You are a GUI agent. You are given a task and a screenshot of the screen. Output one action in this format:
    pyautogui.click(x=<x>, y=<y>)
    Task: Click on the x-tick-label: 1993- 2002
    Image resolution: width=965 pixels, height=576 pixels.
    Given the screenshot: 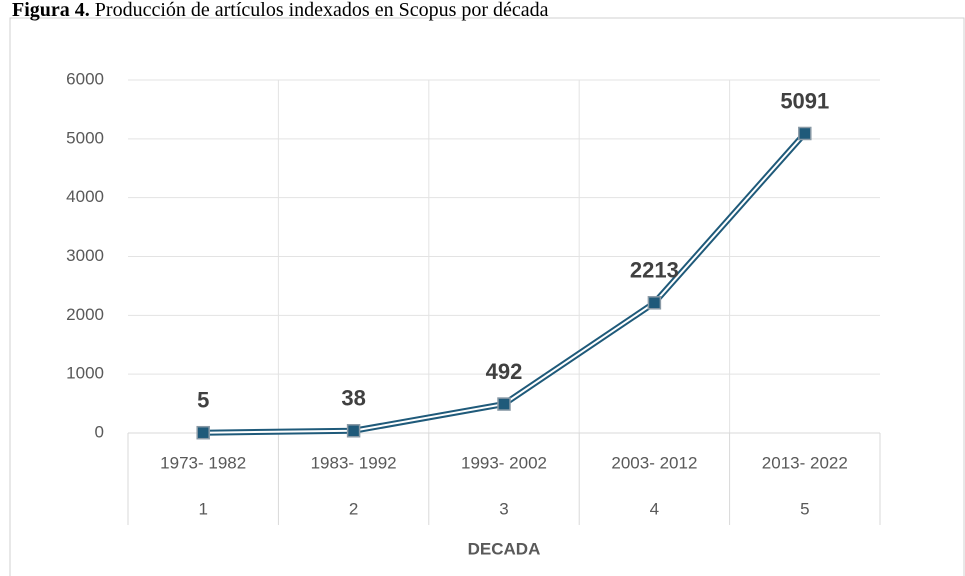 What is the action you would take?
    pyautogui.click(x=504, y=462)
    